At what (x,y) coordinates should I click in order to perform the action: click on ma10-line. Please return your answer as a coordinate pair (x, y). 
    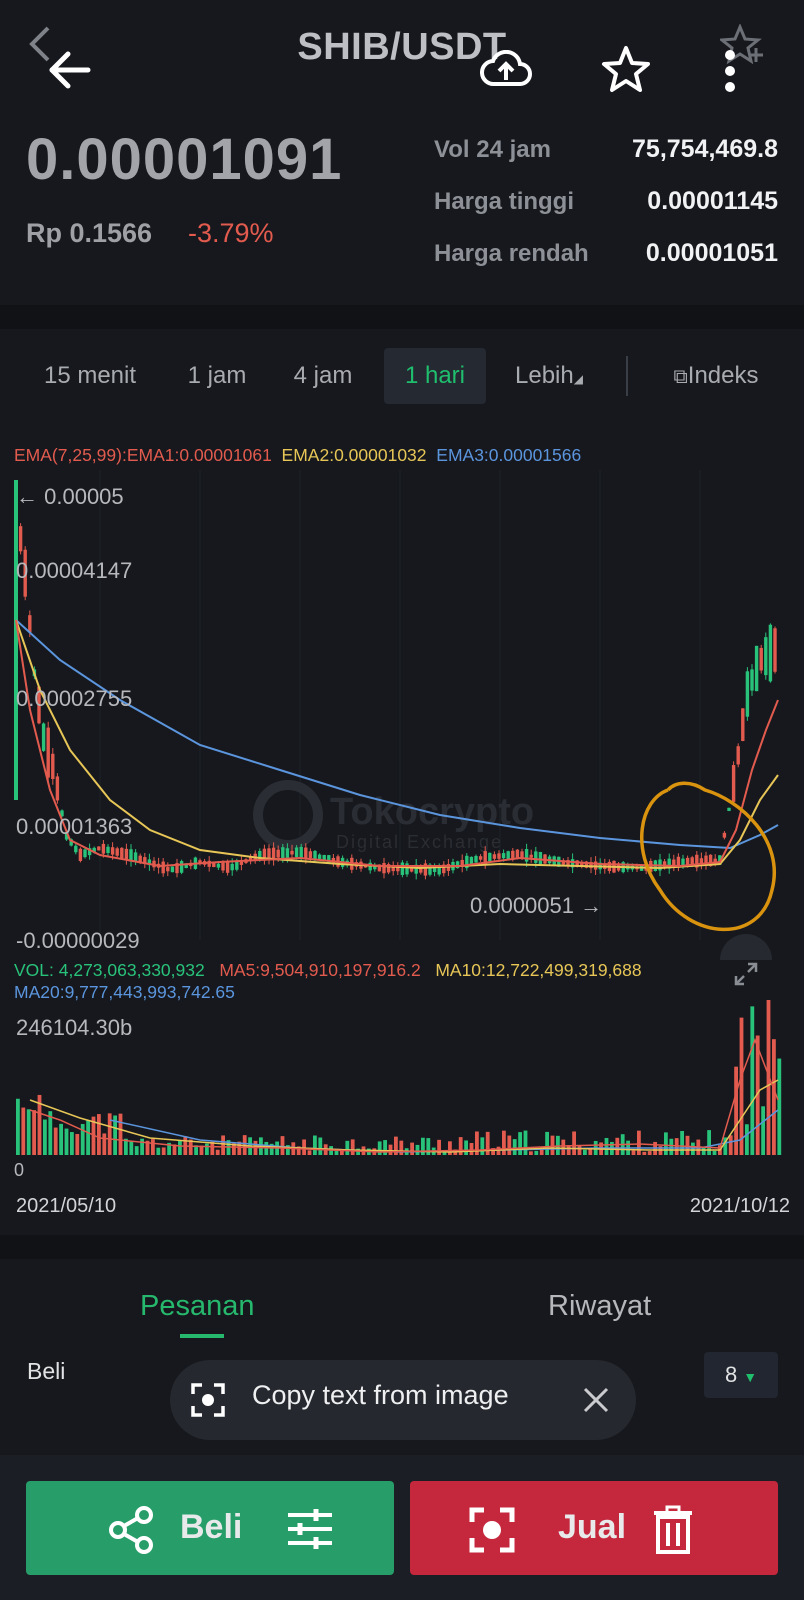
    Looking at the image, I should click on (404, 1116).